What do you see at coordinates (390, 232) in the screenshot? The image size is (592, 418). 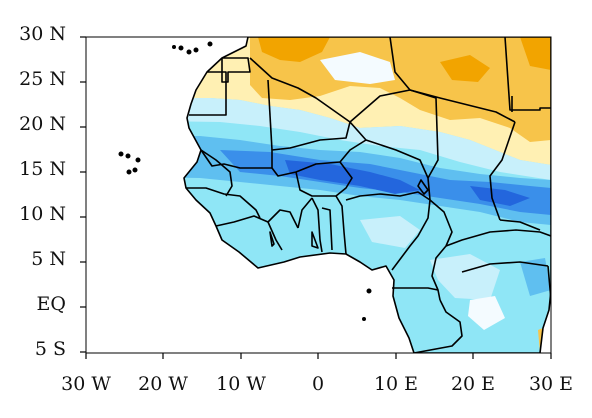 I see `contour-pale-south` at bounding box center [390, 232].